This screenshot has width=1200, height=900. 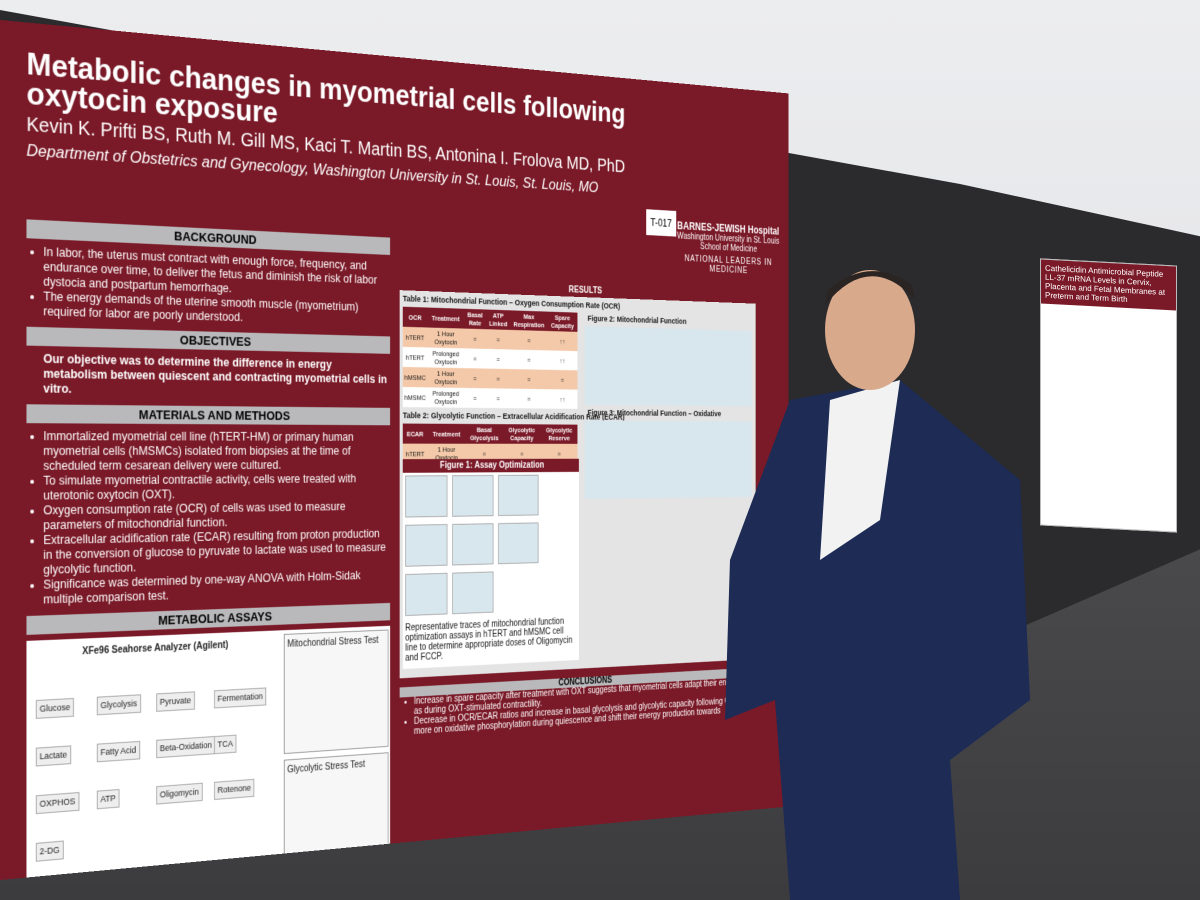 I want to click on shirt, so click(x=860, y=470).